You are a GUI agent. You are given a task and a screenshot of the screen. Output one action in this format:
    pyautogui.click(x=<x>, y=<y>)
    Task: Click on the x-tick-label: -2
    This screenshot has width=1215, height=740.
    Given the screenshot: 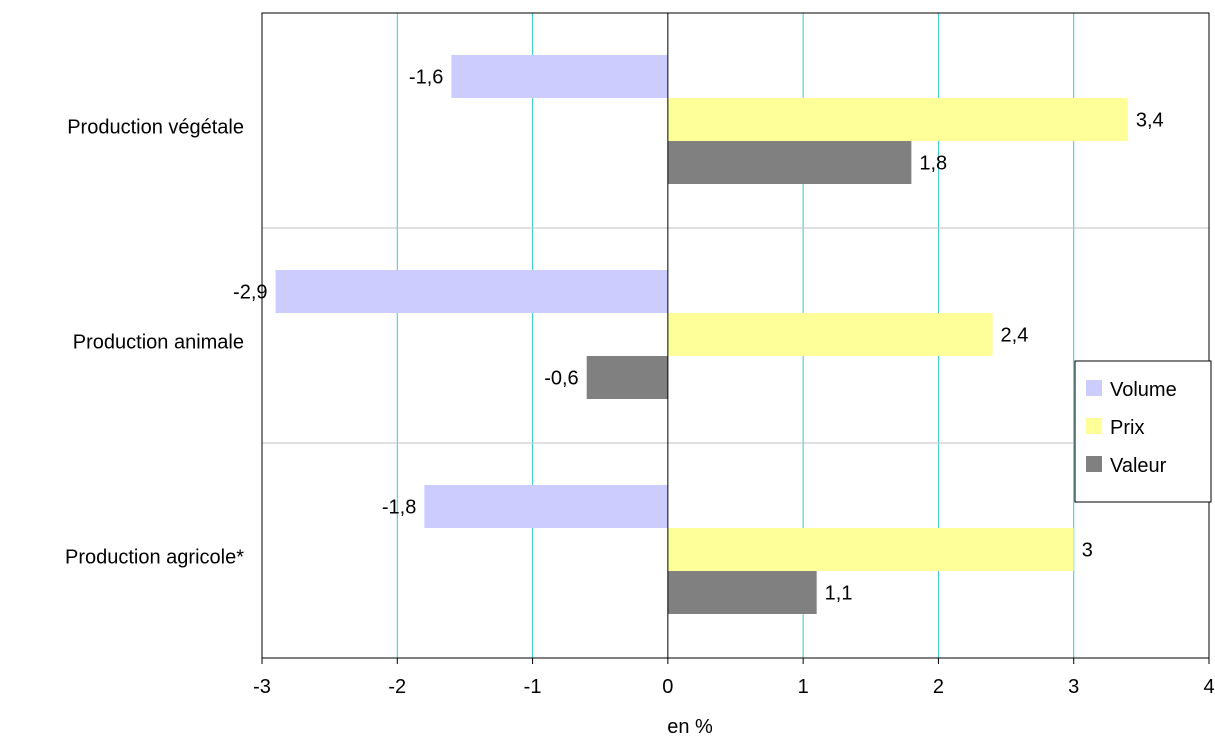 What is the action you would take?
    pyautogui.click(x=397, y=687)
    